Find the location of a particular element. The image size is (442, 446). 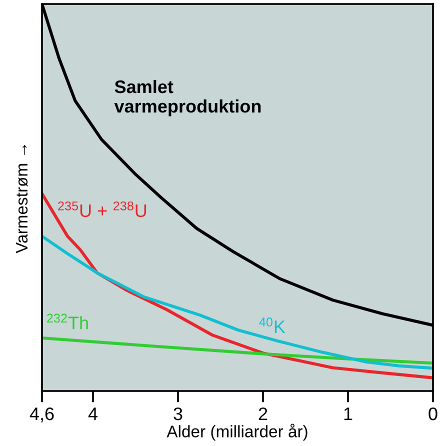

x-tick-label: 3 is located at coordinates (178, 413).